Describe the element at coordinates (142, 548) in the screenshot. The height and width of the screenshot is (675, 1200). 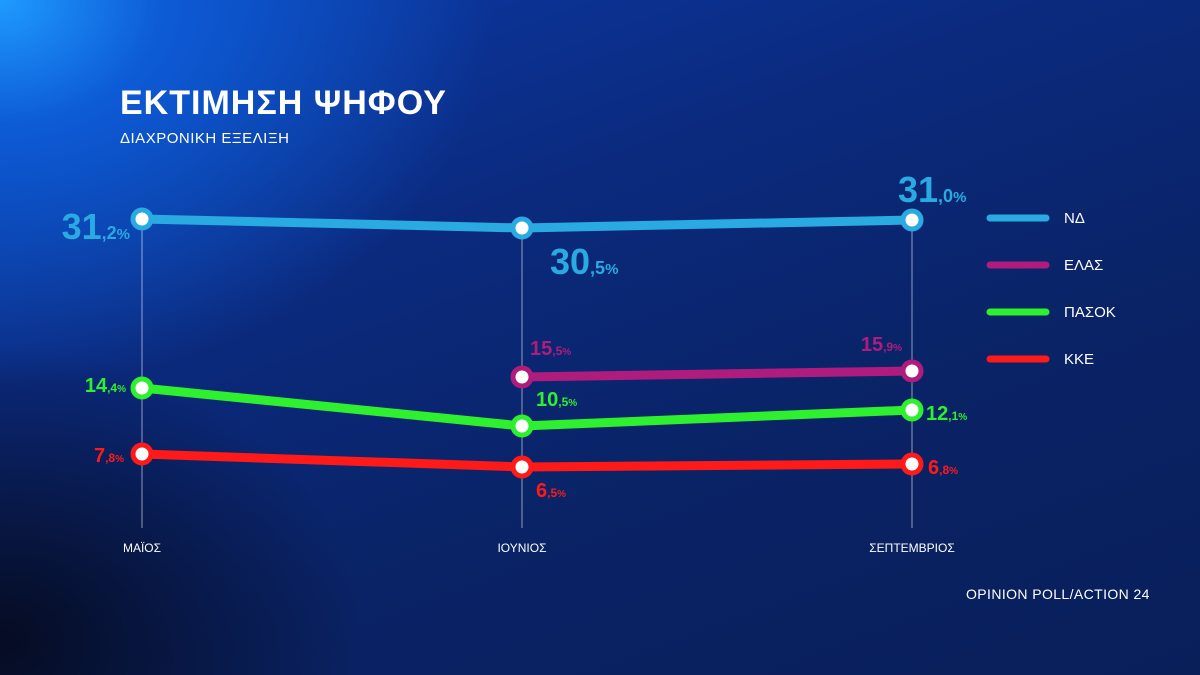
I see `x-tick-label: ΜΑΪΟΣ` at that location.